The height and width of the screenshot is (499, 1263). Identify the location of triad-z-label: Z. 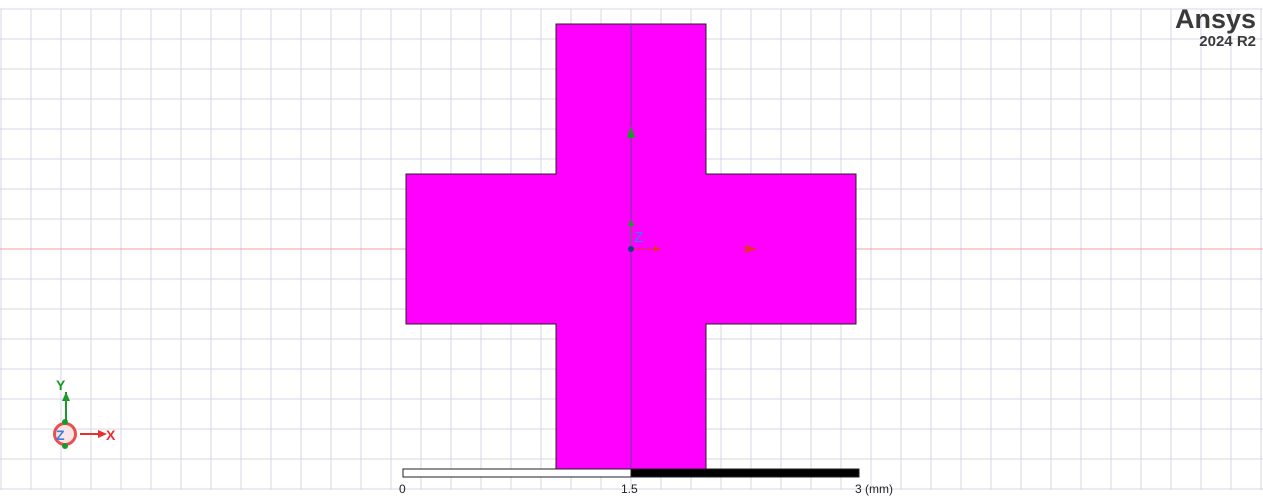
(60, 435).